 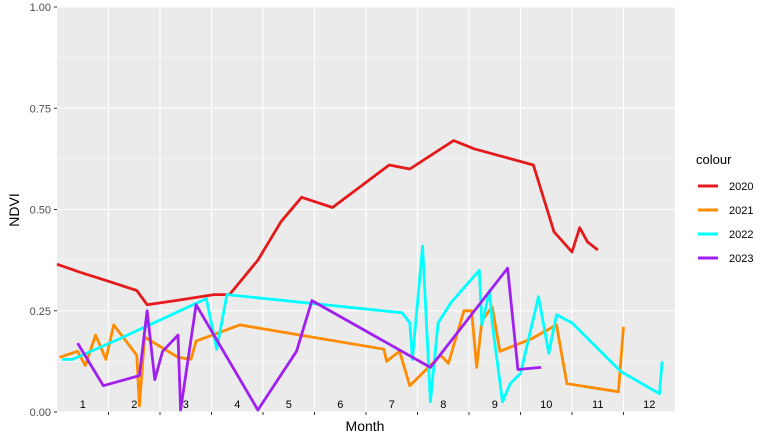 I want to click on month-label: 9, so click(x=495, y=405).